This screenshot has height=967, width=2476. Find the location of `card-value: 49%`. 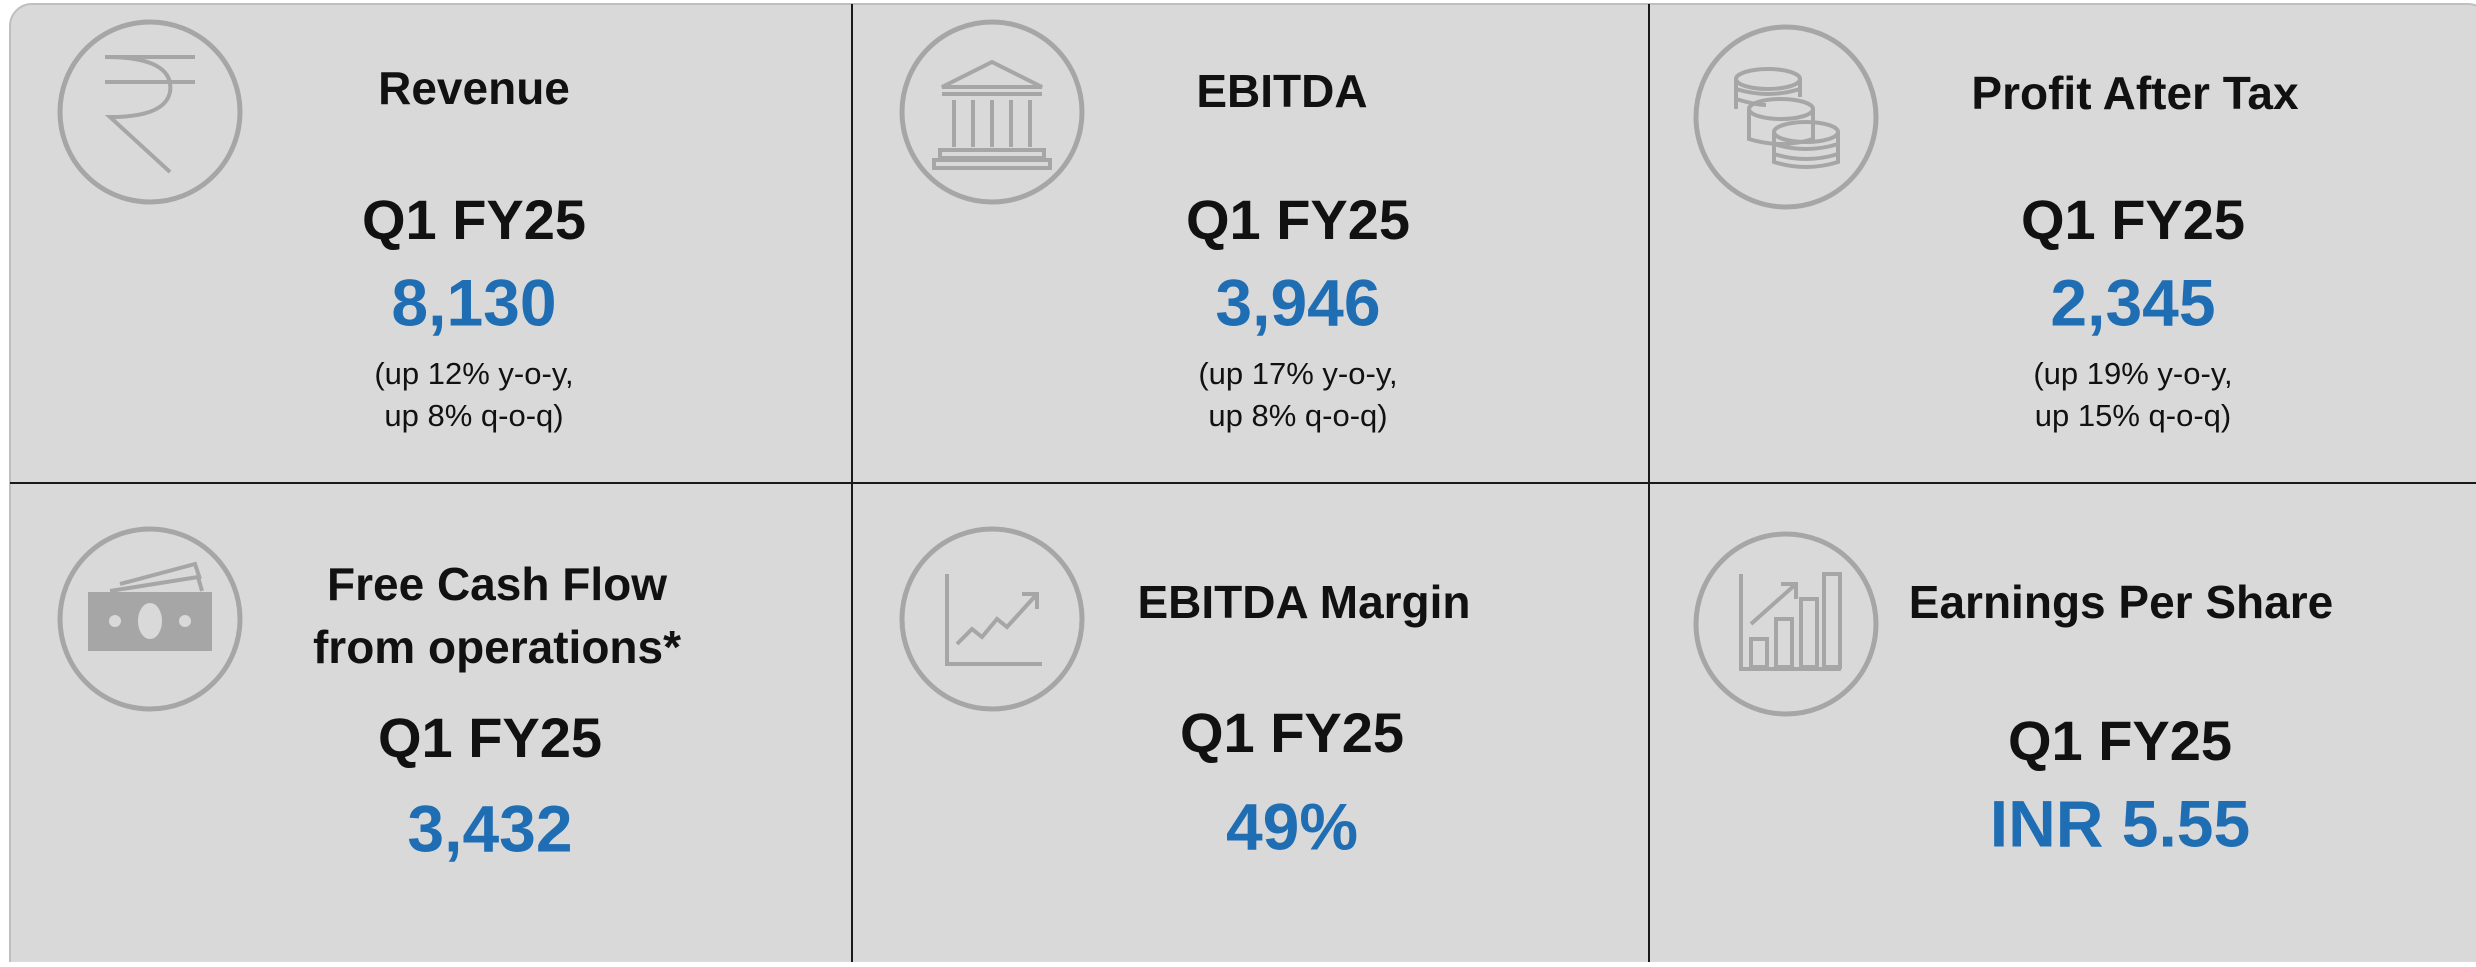

card-value: 49% is located at coordinates (1292, 826).